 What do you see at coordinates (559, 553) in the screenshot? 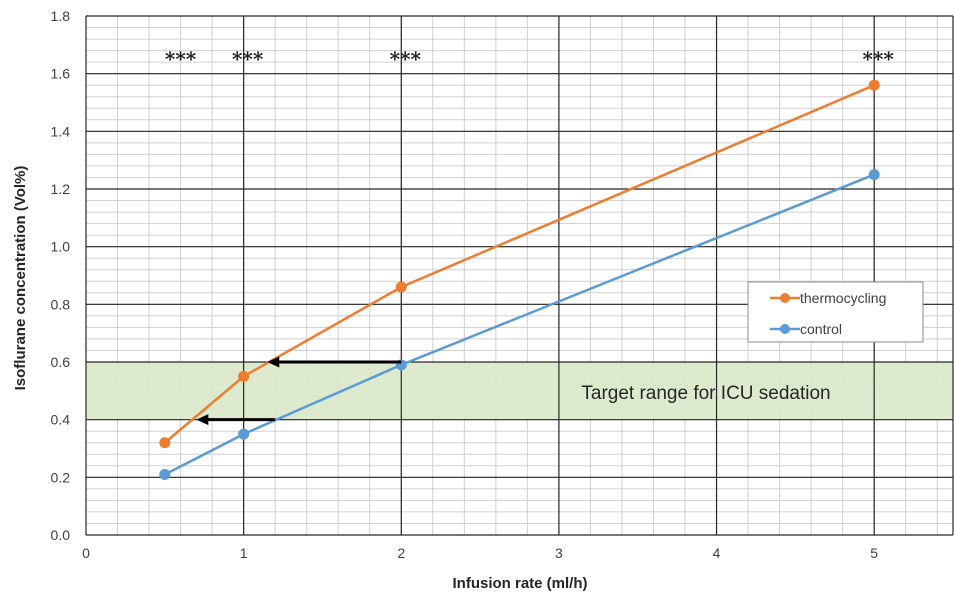
I see `x-tick-label: 3` at bounding box center [559, 553].